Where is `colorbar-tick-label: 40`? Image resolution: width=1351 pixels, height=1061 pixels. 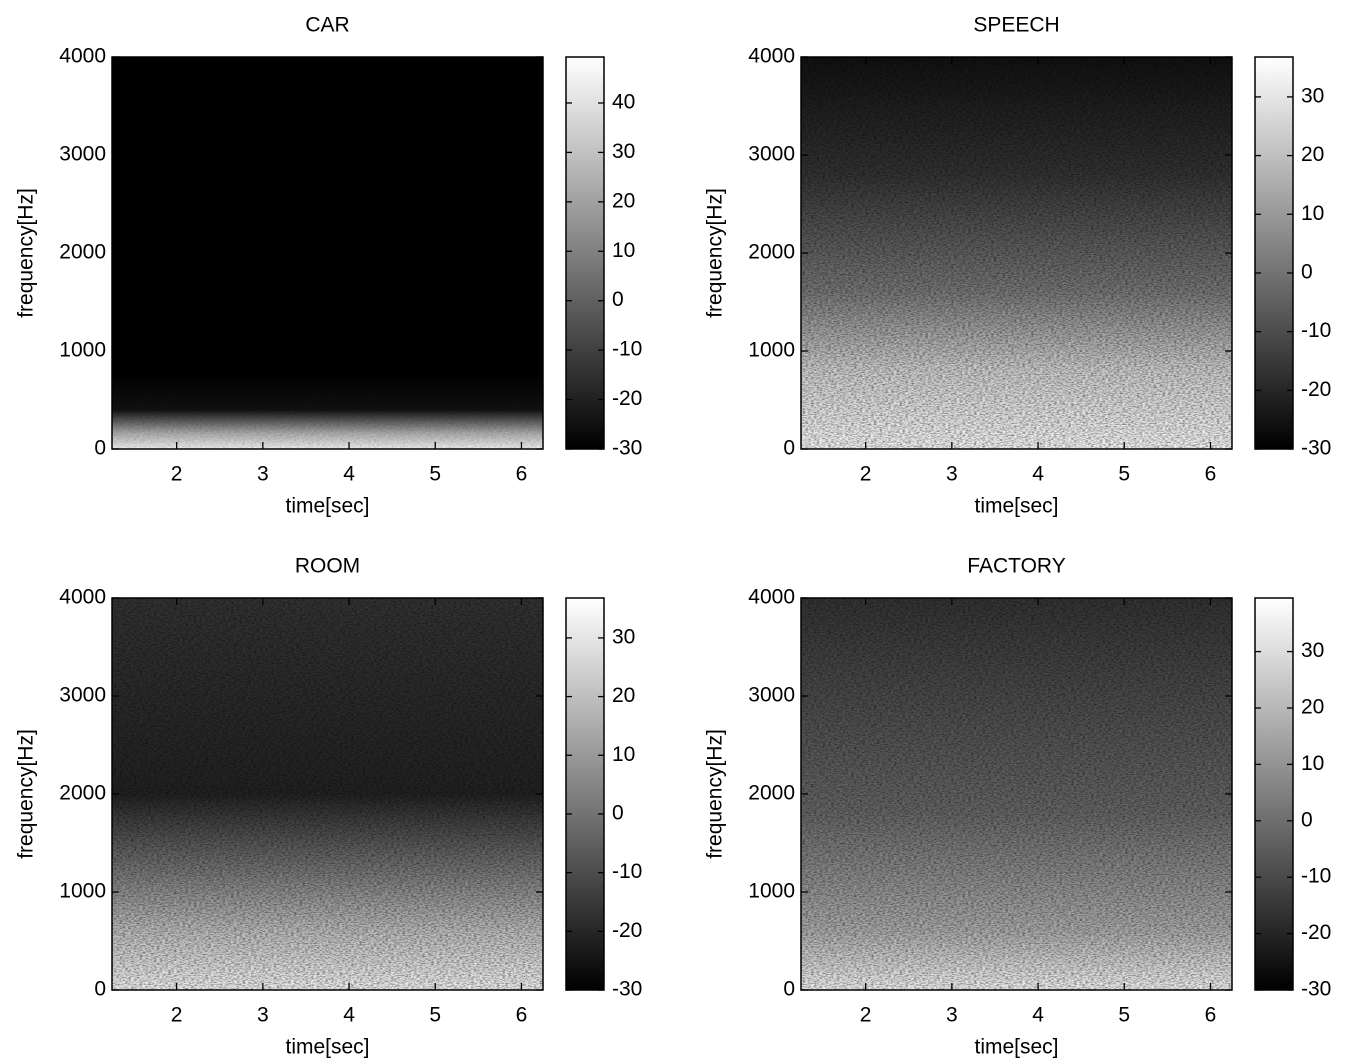
colorbar-tick-label: 40 is located at coordinates (623, 102).